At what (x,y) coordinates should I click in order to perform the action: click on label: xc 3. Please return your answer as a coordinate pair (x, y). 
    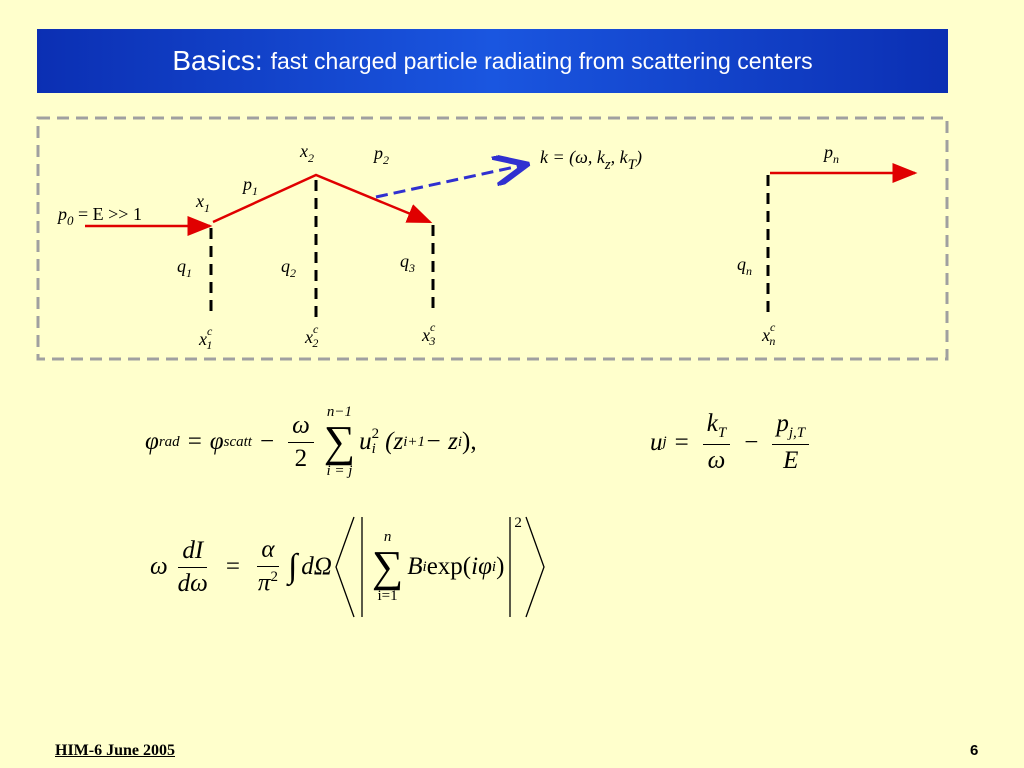
    Looking at the image, I should click on (428, 334).